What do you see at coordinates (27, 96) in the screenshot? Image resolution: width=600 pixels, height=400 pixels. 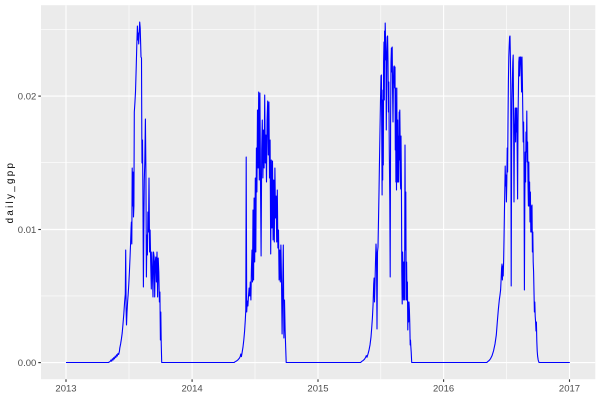 I see `svg-text: 0.02` at bounding box center [27, 96].